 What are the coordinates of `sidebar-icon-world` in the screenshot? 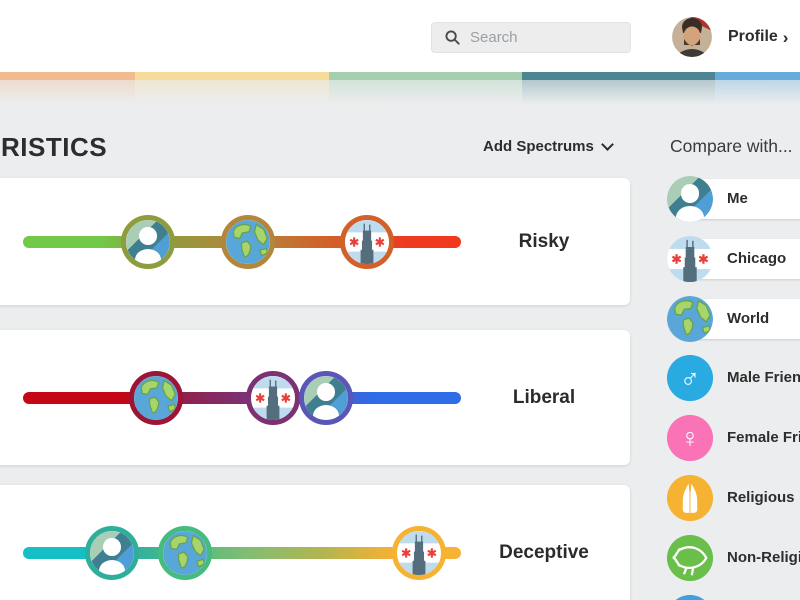 It's located at (690, 319).